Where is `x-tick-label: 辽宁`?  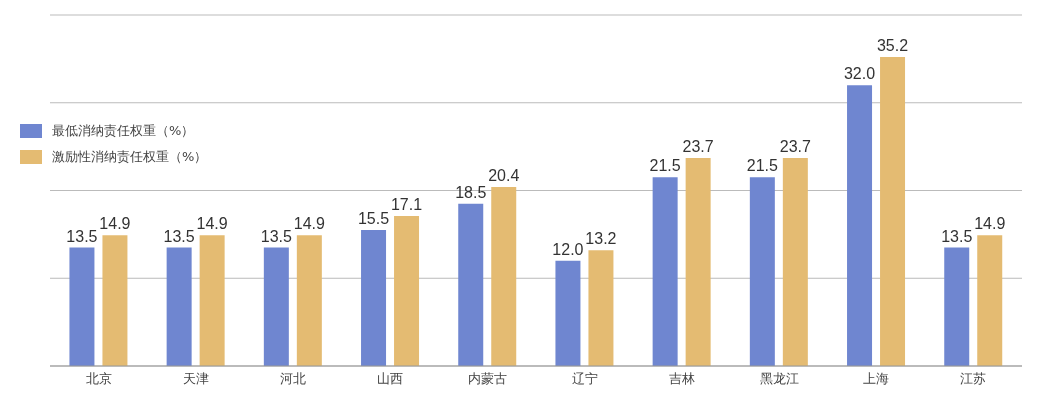
x-tick-label: 辽宁 is located at coordinates (584, 379).